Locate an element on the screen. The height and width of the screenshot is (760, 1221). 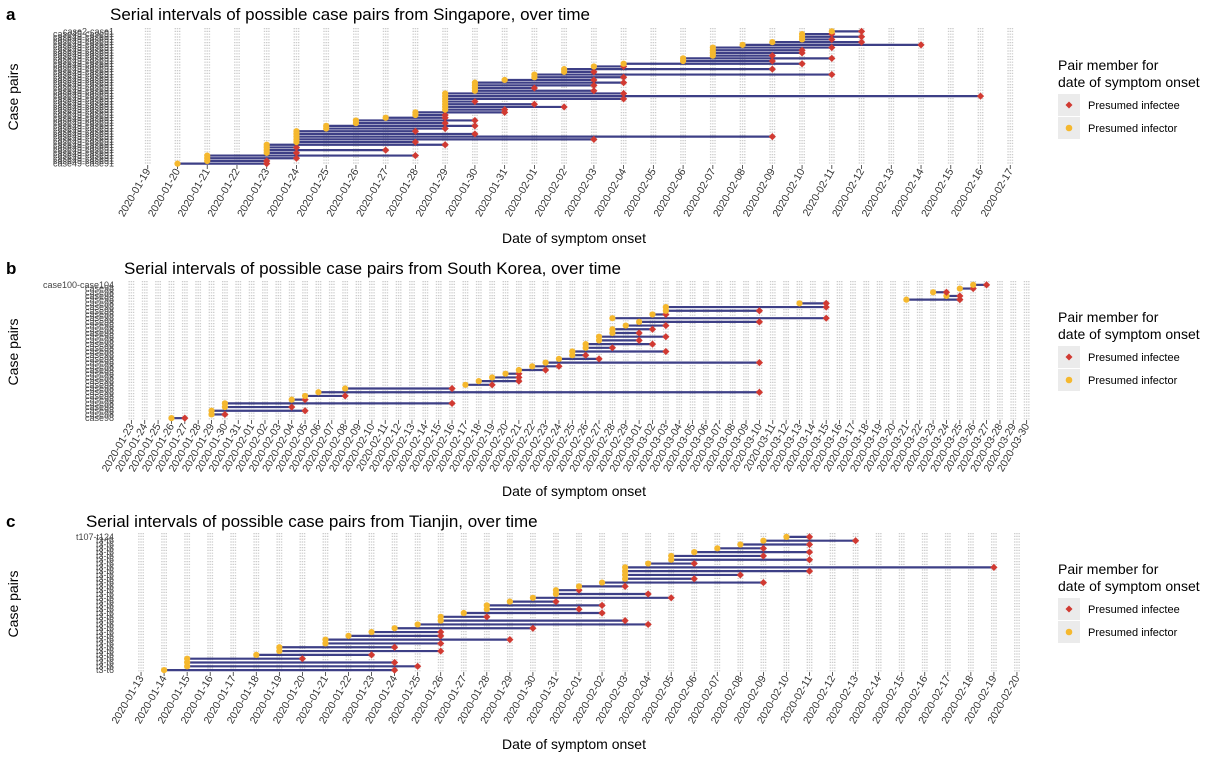
legend-infector-icon is located at coordinates (1069, 632).